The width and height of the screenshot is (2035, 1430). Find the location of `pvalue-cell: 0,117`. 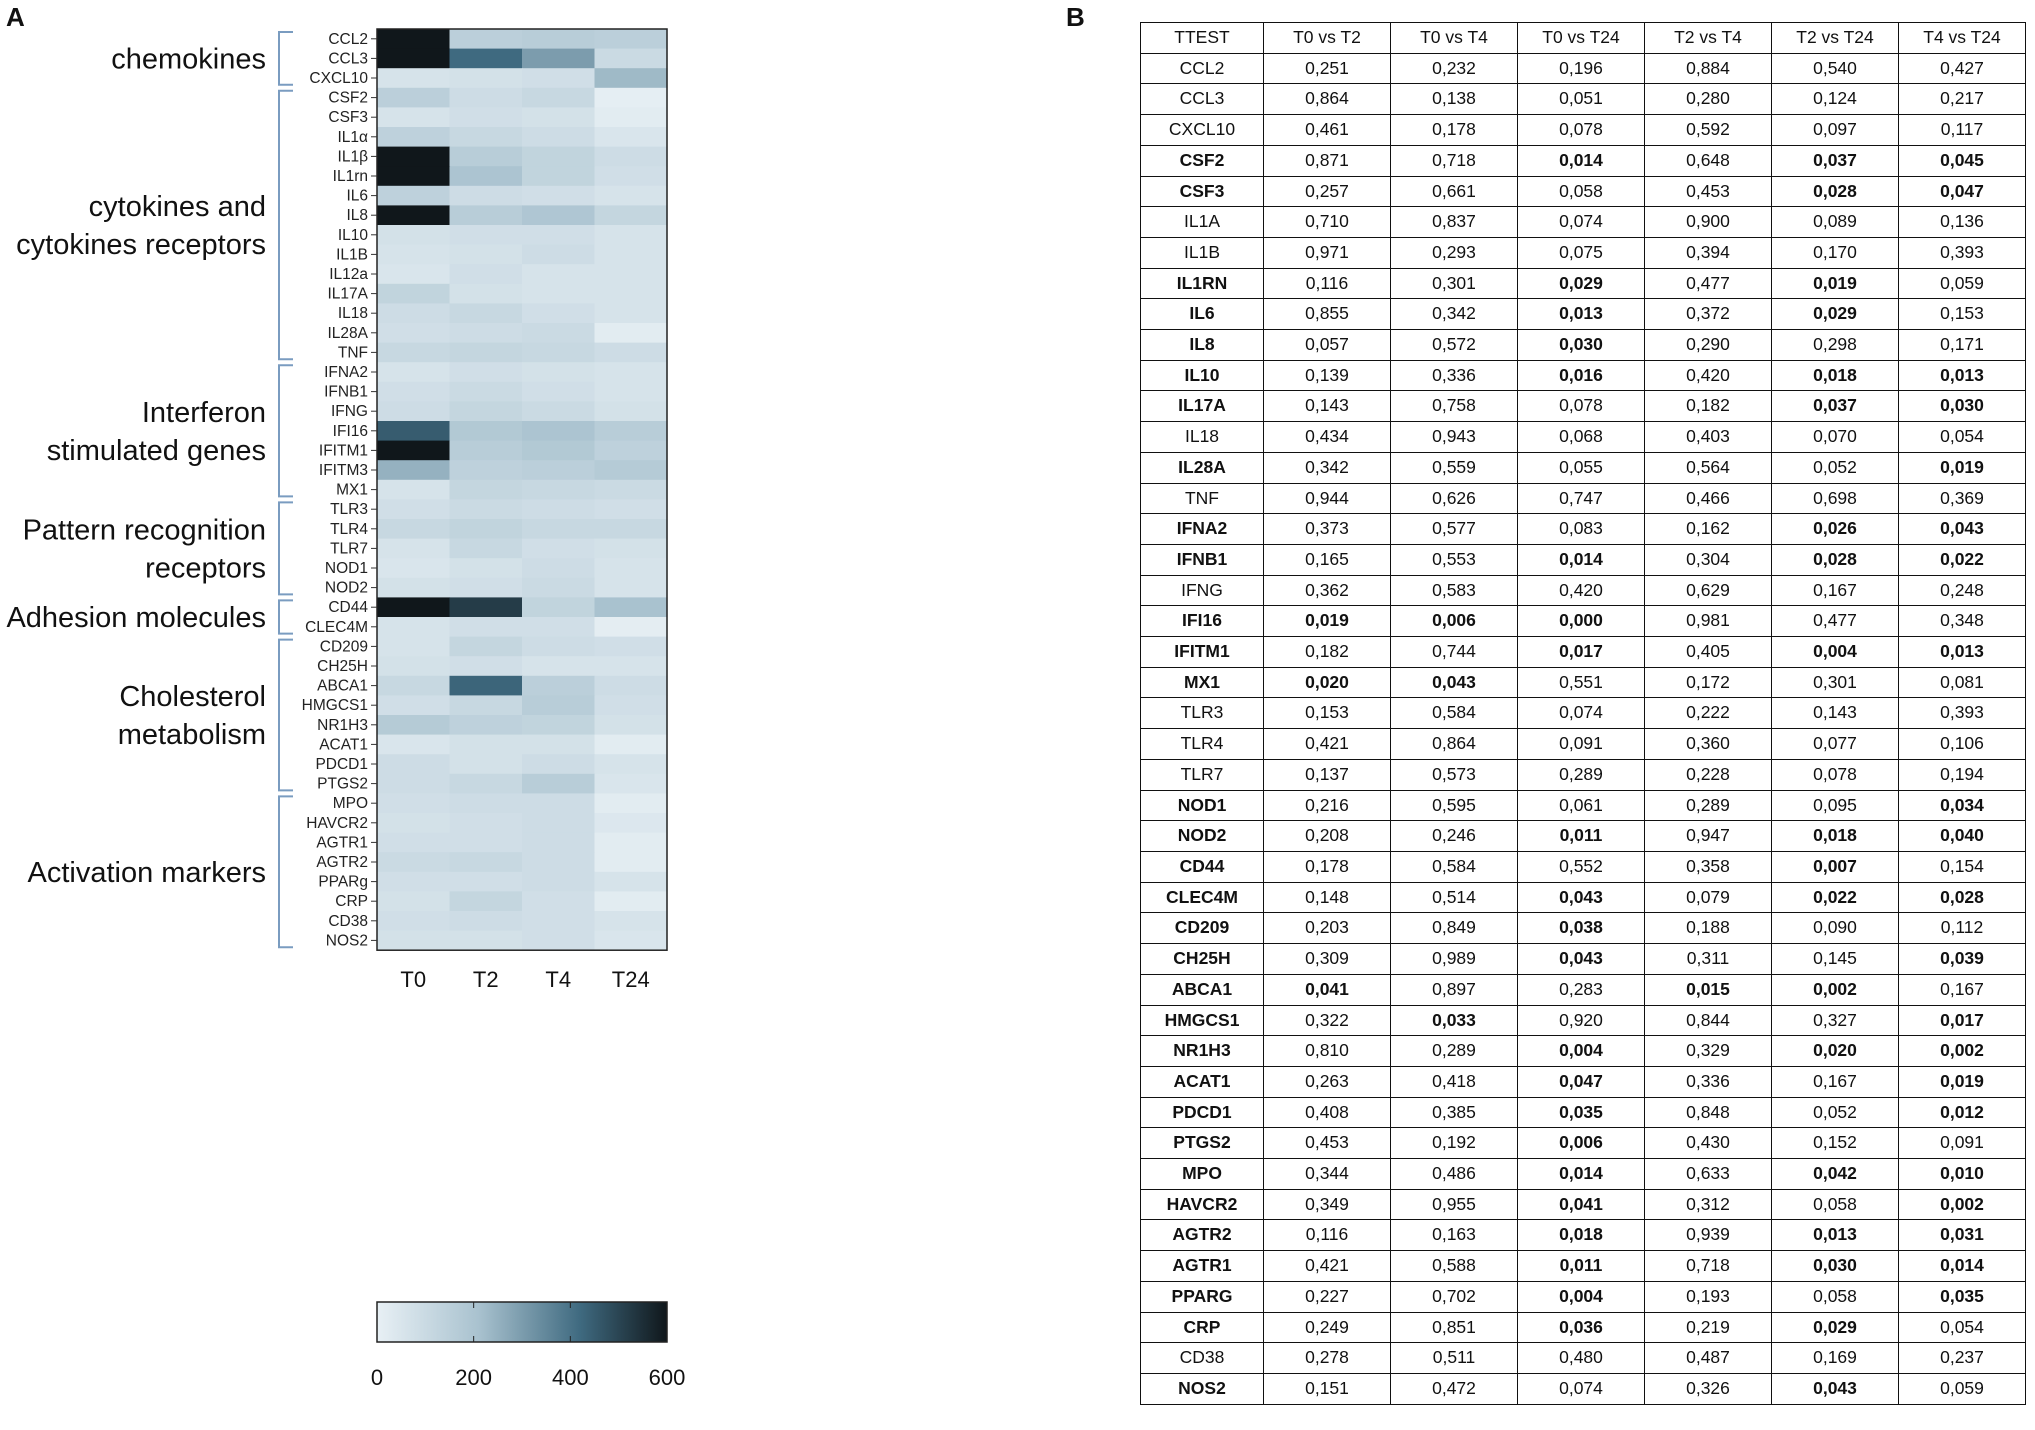

pvalue-cell: 0,117 is located at coordinates (1962, 130).